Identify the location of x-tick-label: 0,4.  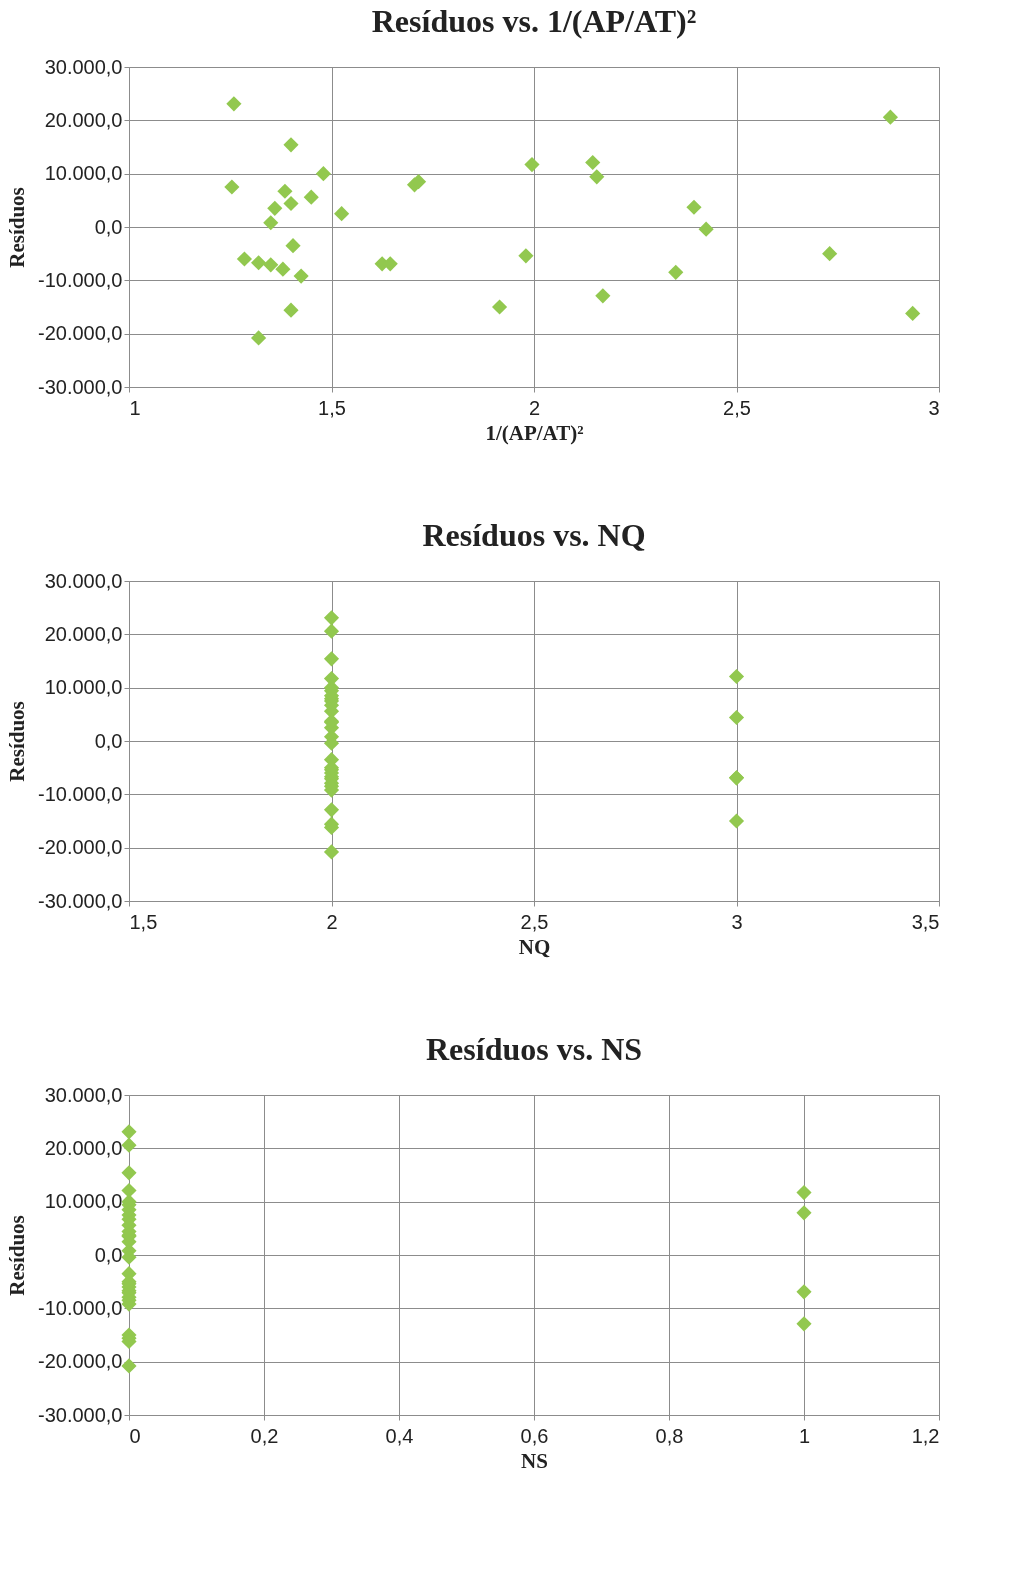
(399, 1435).